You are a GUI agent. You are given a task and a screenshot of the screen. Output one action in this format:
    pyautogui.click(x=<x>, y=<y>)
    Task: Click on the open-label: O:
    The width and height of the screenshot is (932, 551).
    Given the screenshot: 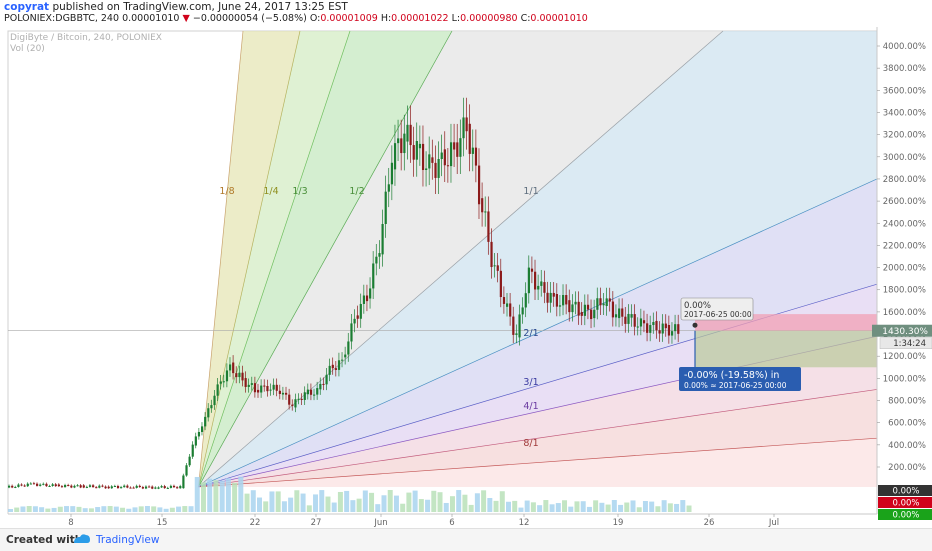 What is the action you would take?
    pyautogui.click(x=315, y=18)
    